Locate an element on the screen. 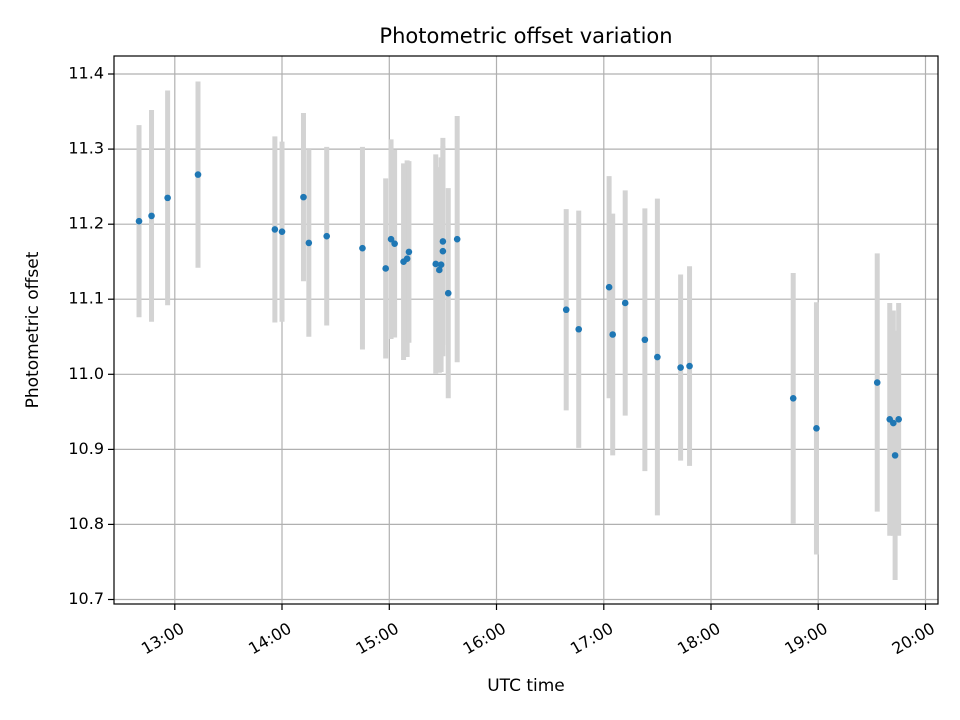 Image resolution: width=960 pixels, height=720 pixels. x-axis-label: UTC time is located at coordinates (526, 686).